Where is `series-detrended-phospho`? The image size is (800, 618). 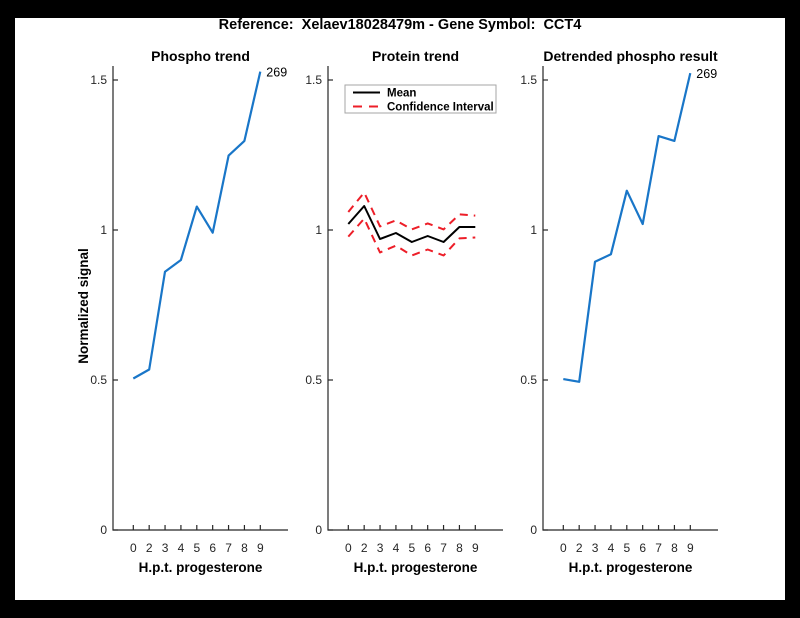 series-detrended-phospho is located at coordinates (627, 227).